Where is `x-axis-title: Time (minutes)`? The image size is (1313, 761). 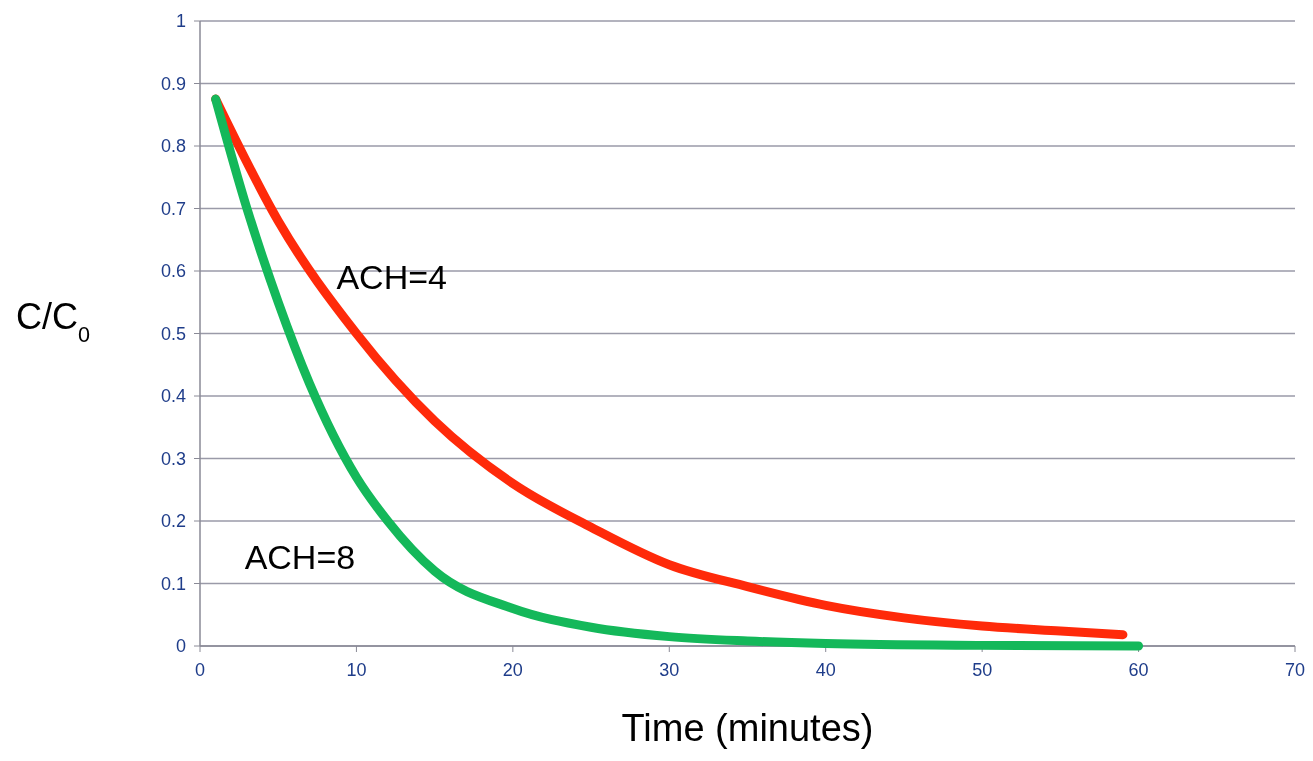
x-axis-title: Time (minutes) is located at coordinates (747, 728).